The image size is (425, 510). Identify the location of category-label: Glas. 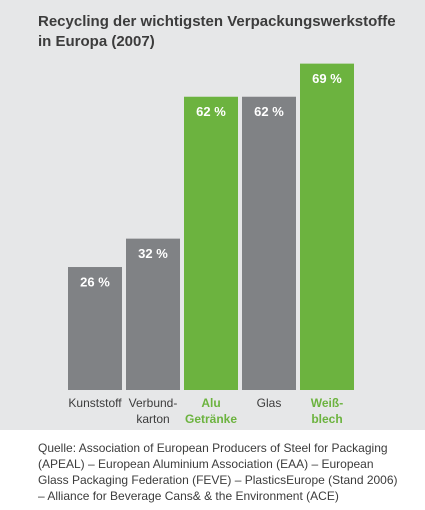
(269, 403).